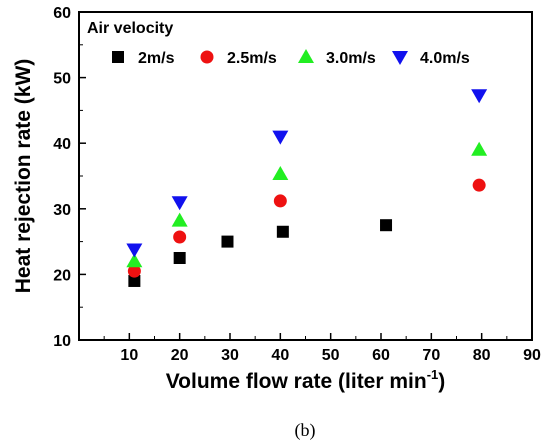 The height and width of the screenshot is (444, 543). Describe the element at coordinates (532, 355) in the screenshot. I see `x-tick-label: 90` at that location.